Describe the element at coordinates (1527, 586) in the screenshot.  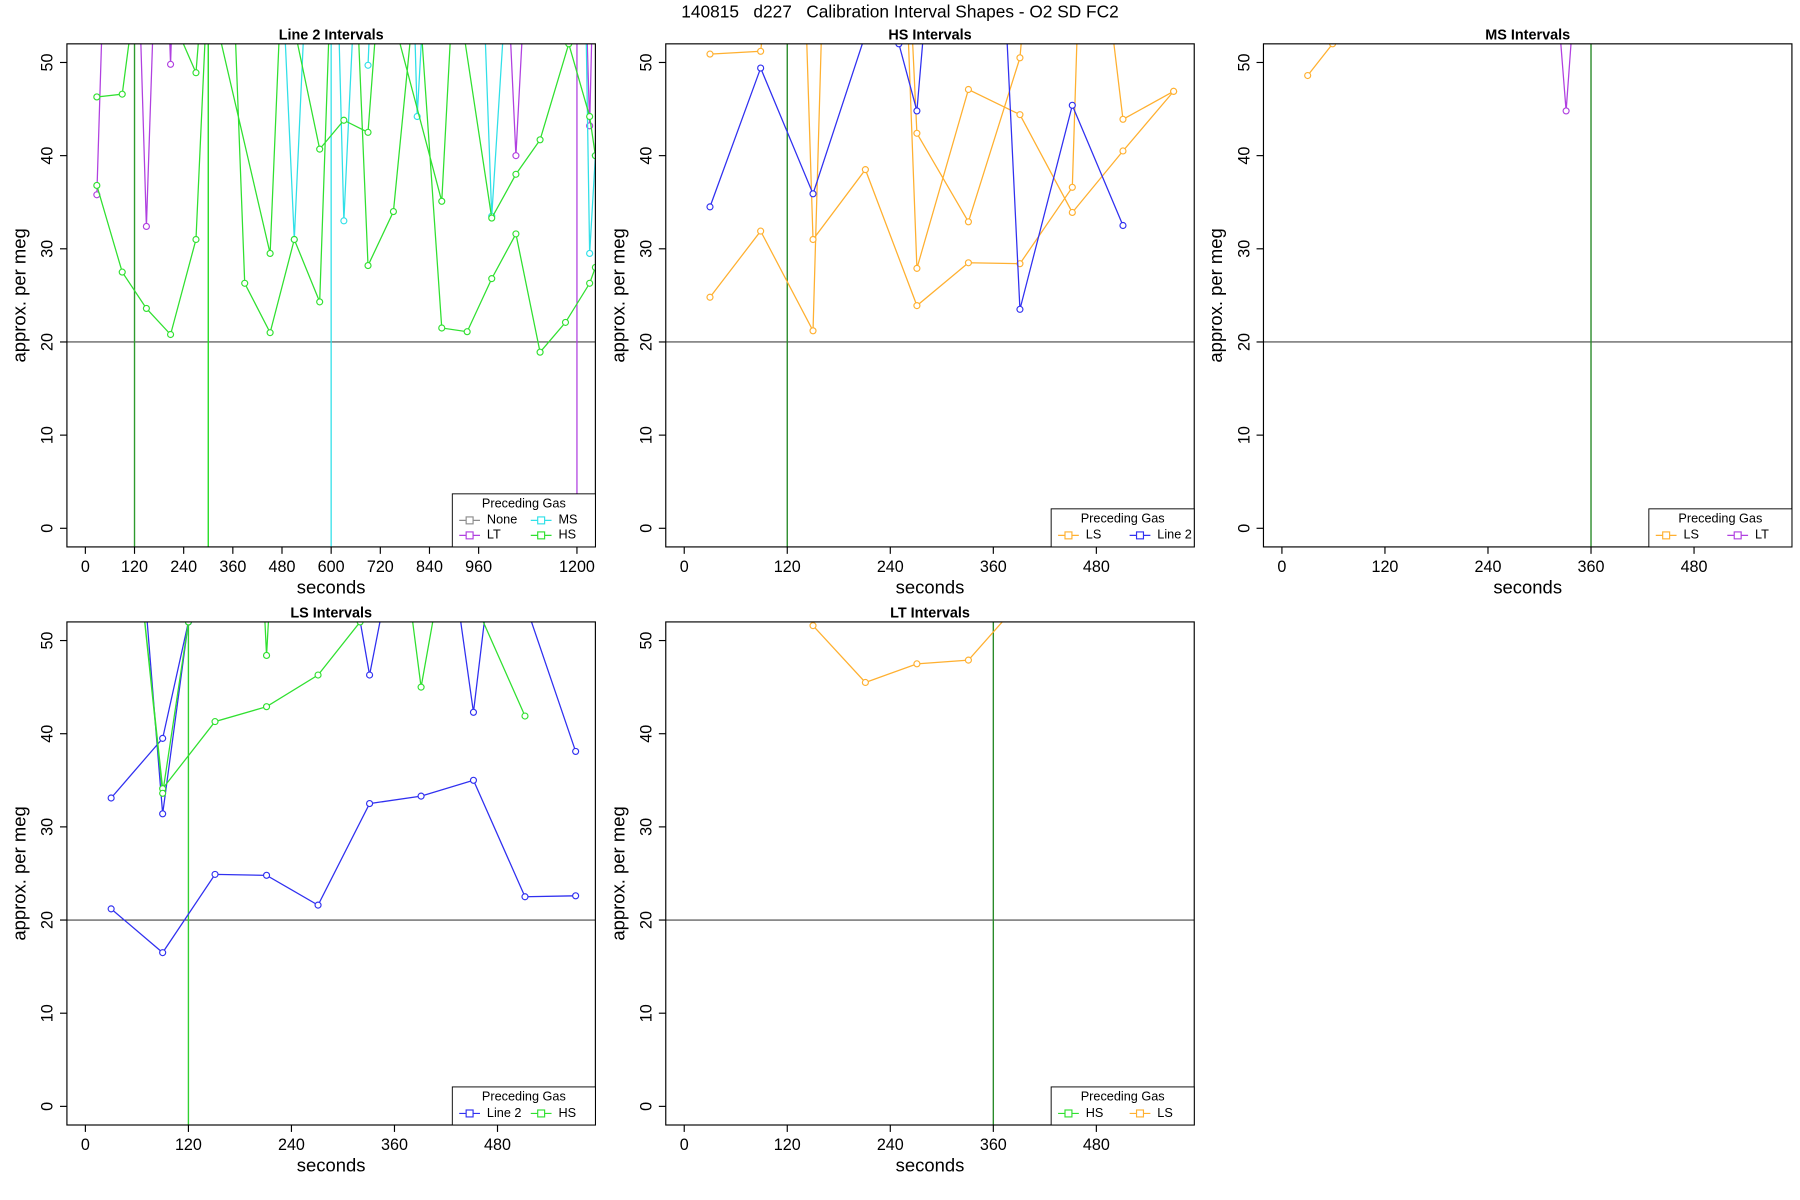
I see `x-axis-label: seconds` at that location.